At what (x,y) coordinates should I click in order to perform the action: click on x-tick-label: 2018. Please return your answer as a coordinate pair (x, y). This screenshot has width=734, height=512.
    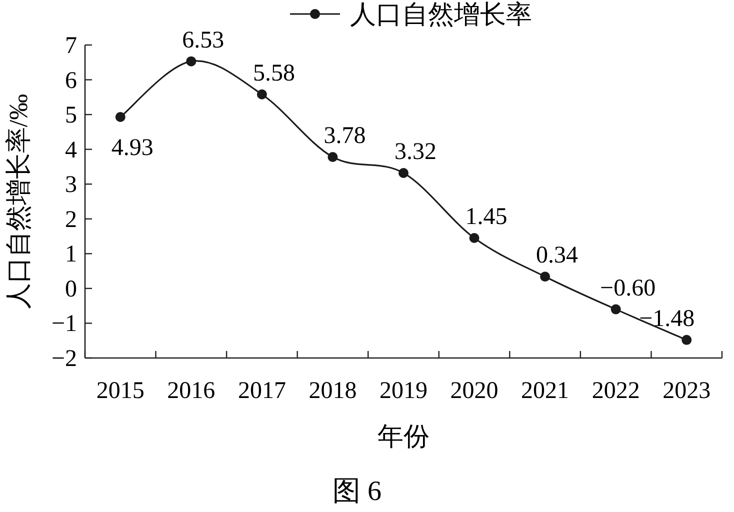
    Looking at the image, I should click on (332, 391).